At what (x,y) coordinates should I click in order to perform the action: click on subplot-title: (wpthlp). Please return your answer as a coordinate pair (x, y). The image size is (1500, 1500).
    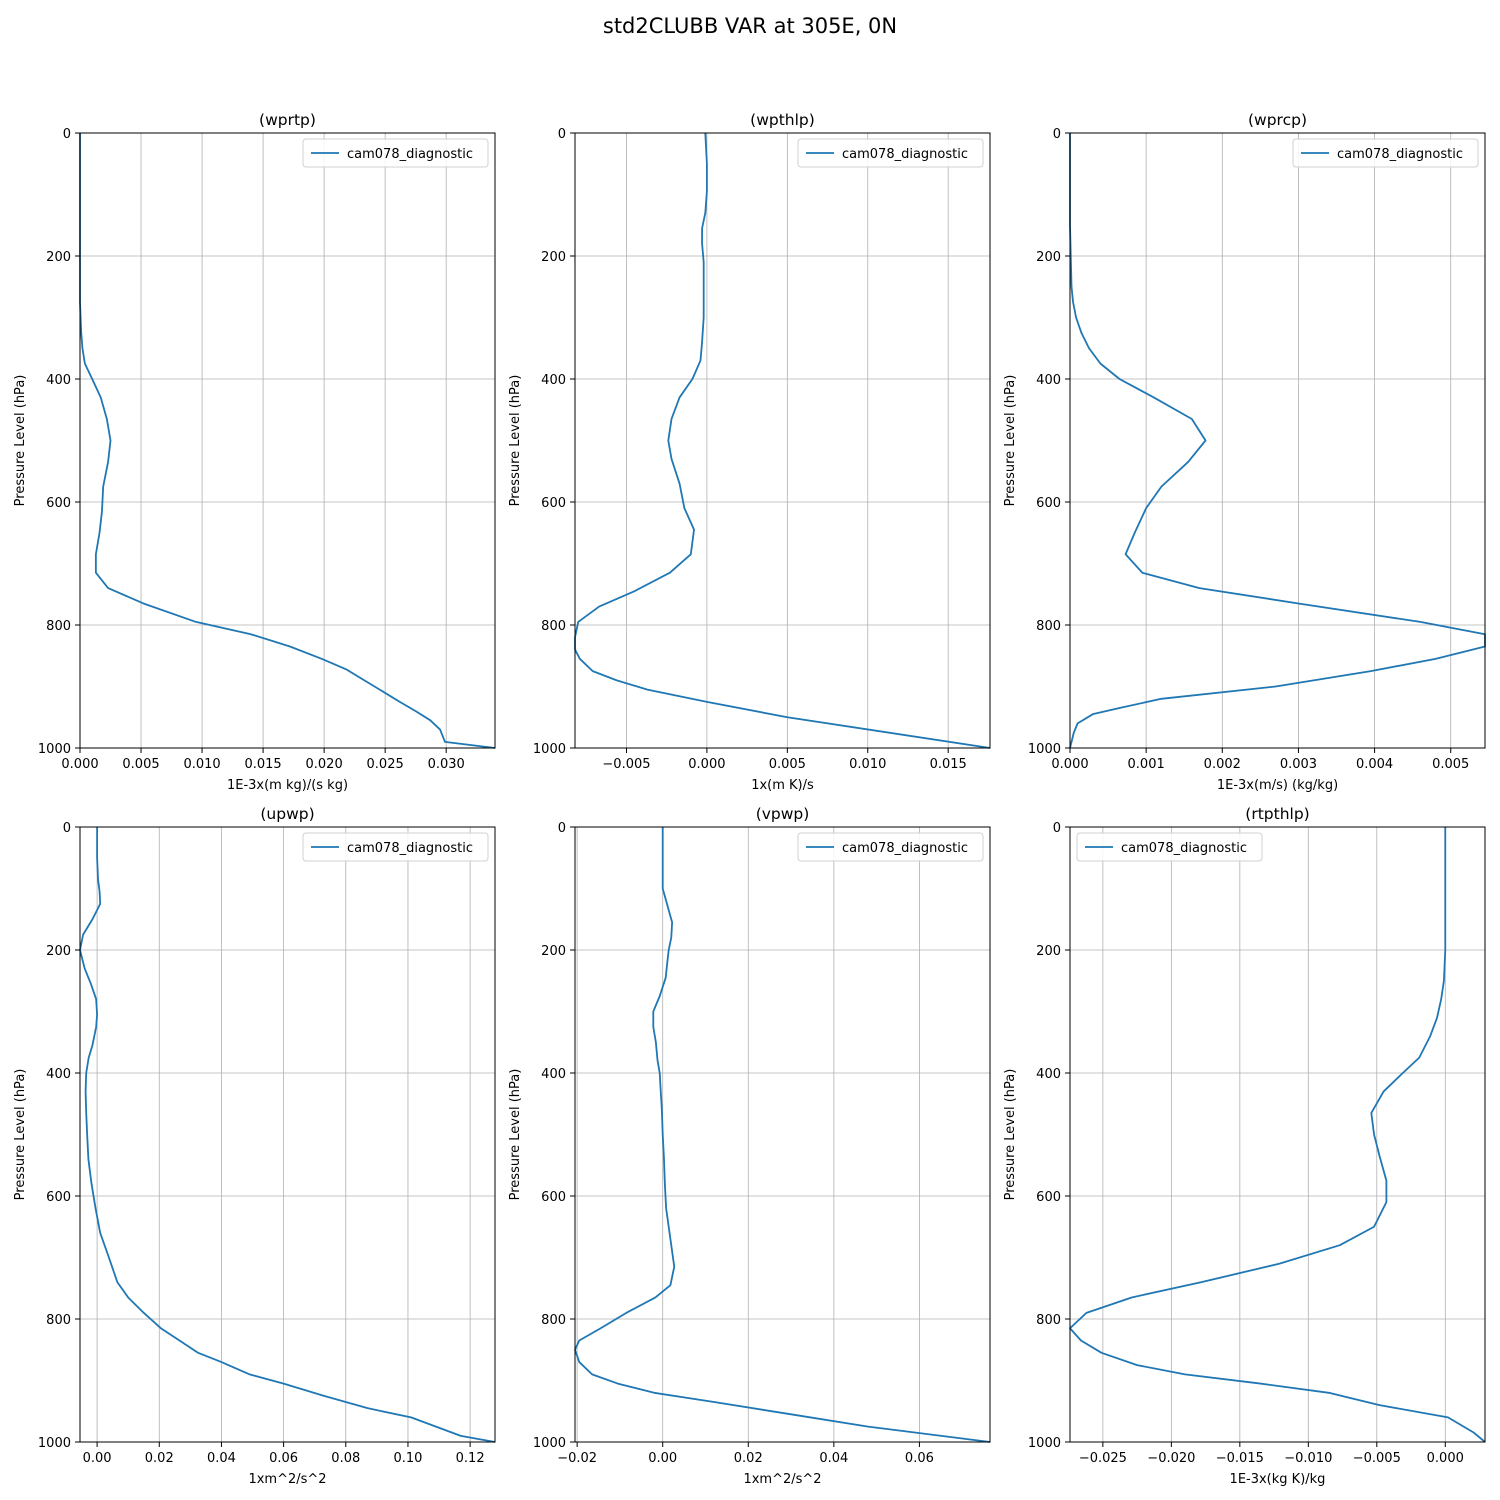
    Looking at the image, I should click on (782, 120).